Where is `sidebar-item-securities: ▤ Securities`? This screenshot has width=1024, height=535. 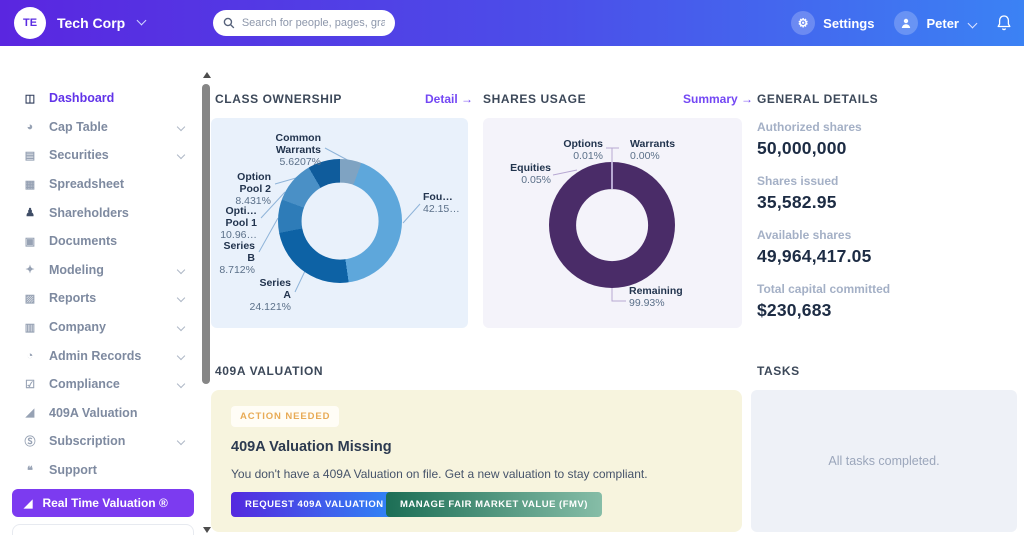
sidebar-item-securities: ▤ Securities is located at coordinates (100, 155).